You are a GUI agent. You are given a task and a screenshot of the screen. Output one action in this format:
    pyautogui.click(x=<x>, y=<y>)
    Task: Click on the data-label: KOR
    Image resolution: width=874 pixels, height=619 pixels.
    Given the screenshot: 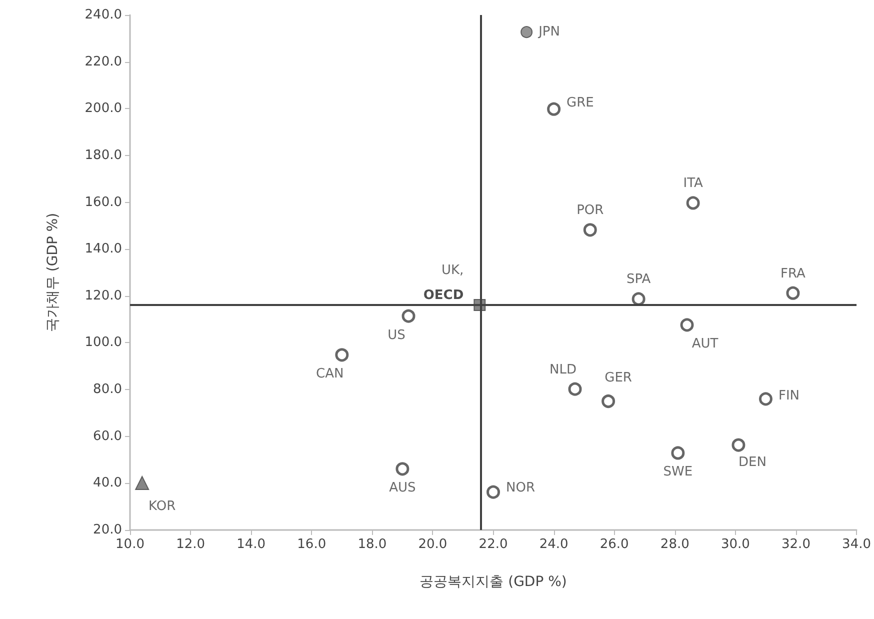 What is the action you would take?
    pyautogui.click(x=162, y=506)
    